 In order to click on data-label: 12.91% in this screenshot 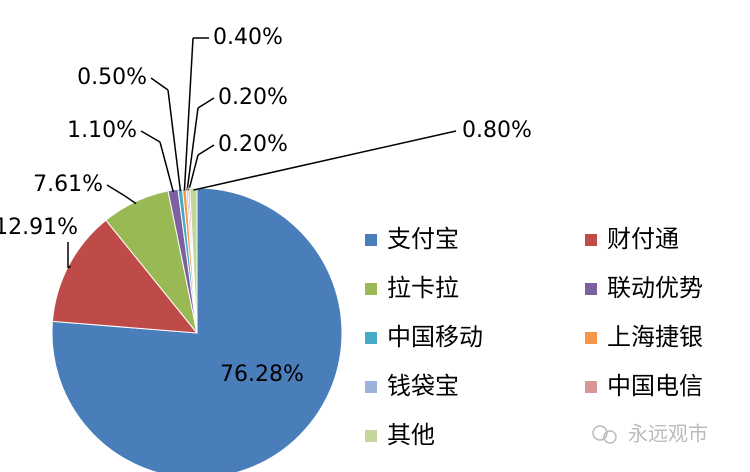, I will do `click(39, 227)`.